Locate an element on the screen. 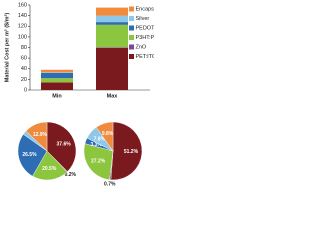 The height and width of the screenshot is (240, 320). slice-label: 0.7% is located at coordinates (110, 185).